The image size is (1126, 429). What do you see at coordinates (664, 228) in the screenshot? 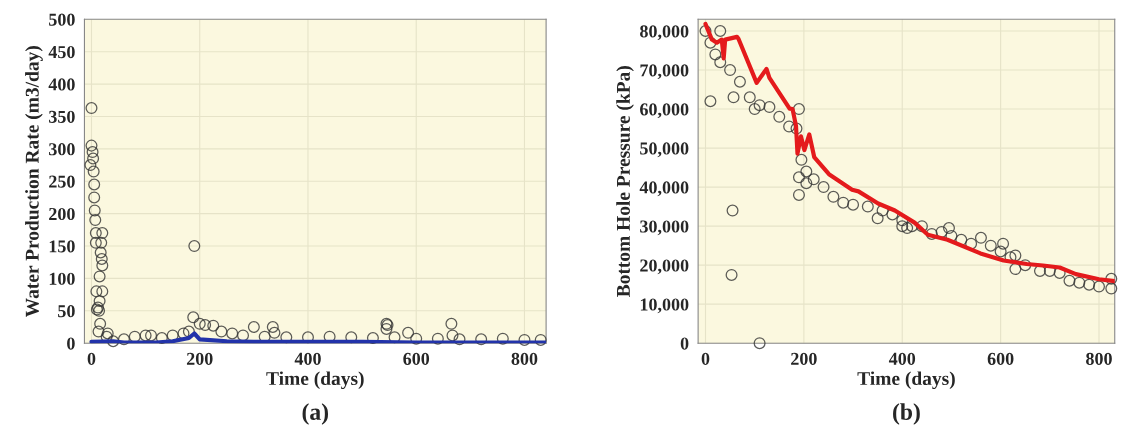
I see `y-tick-label: 30,000` at bounding box center [664, 228].